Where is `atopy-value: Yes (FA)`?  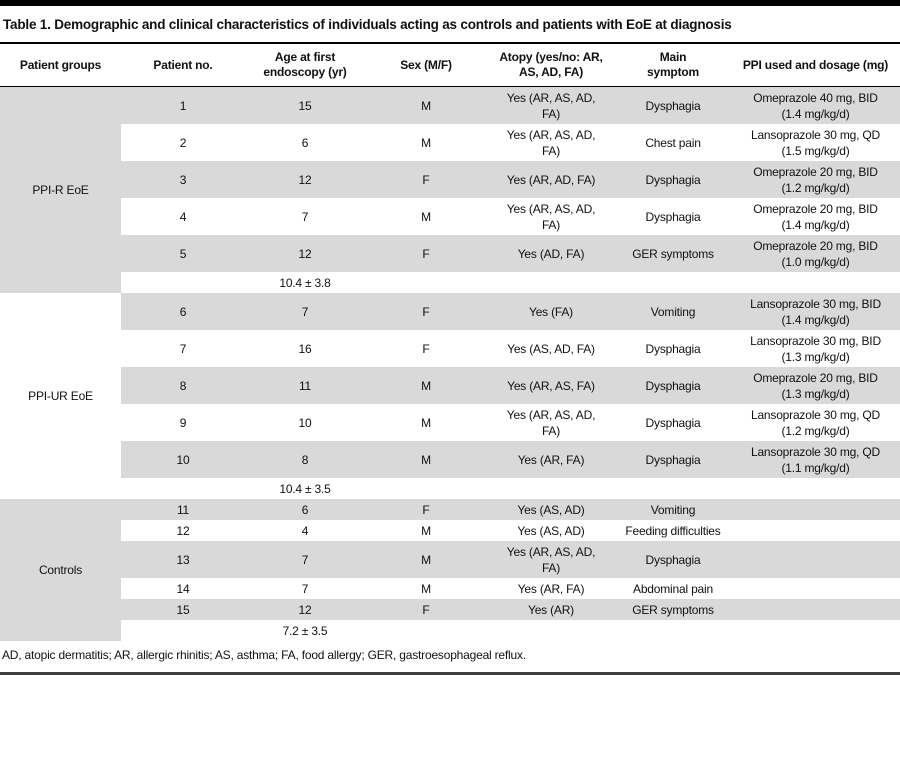
atopy-value: Yes (FA) is located at coordinates (551, 311).